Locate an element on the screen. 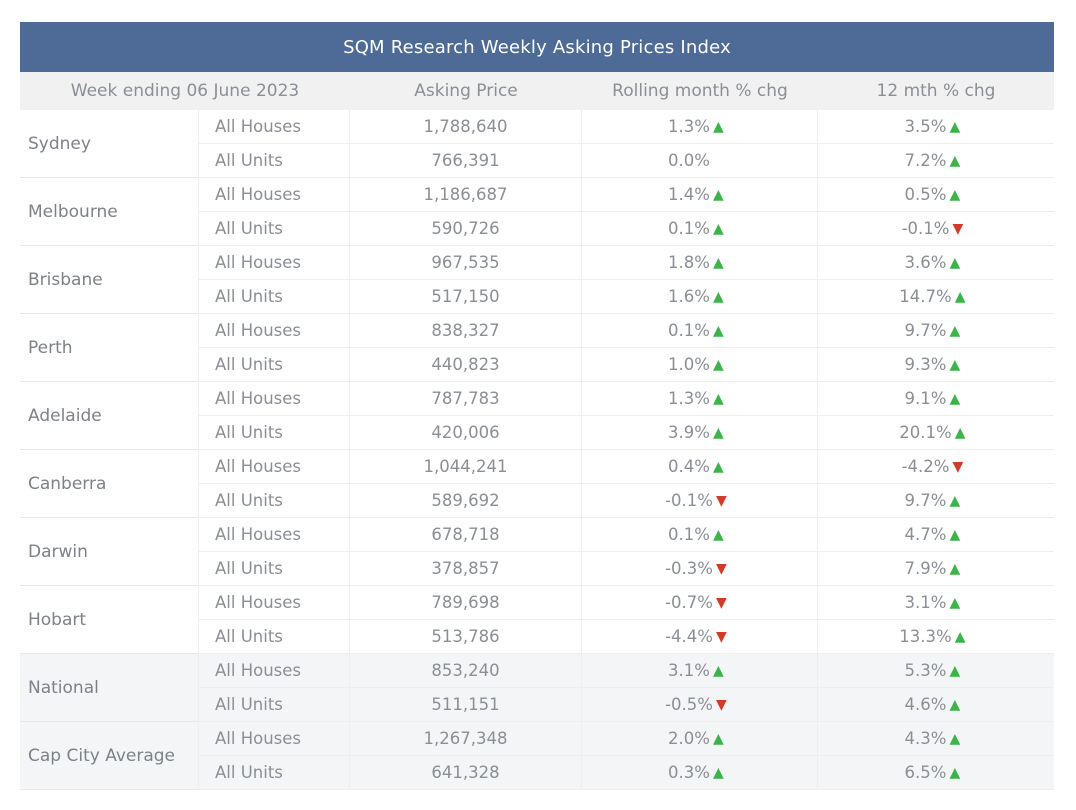  table-row: All Houses 838,327 0.1% ▲ 9.7% ▲ is located at coordinates (626, 331).